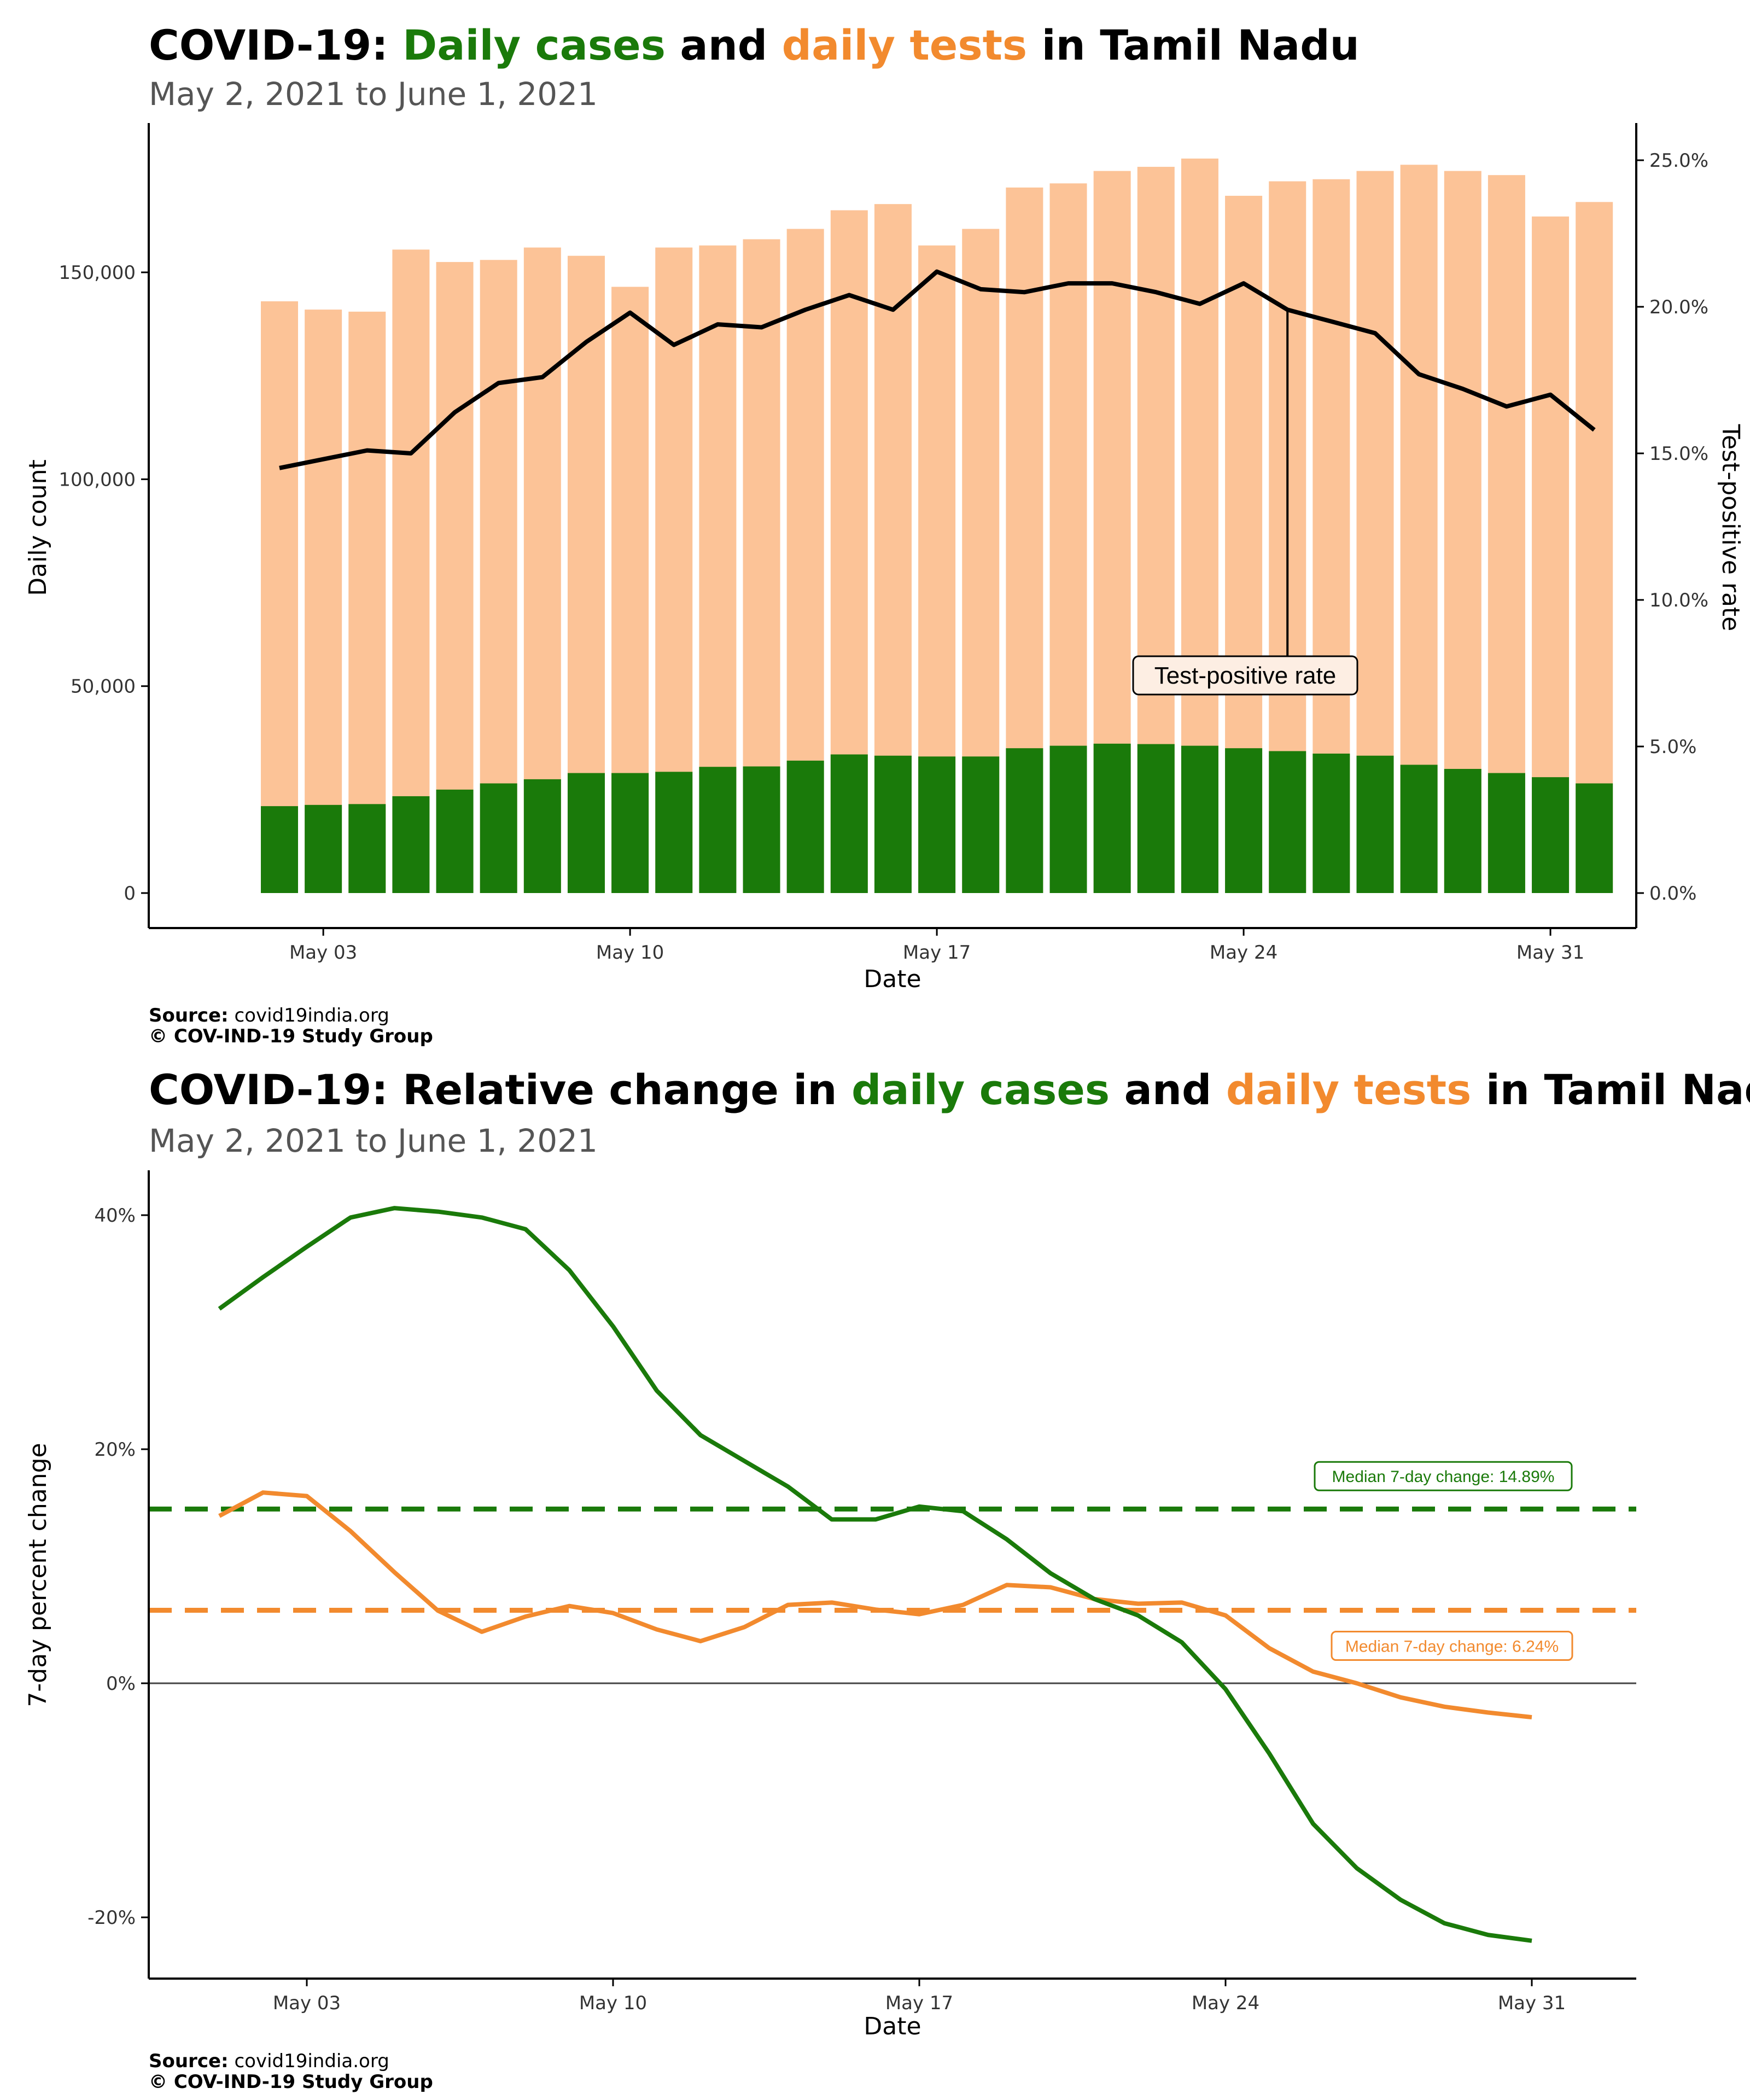 This screenshot has width=1750, height=2100. Describe the element at coordinates (1678, 454) in the screenshot. I see `y2-tick-label: 15.0%` at that location.